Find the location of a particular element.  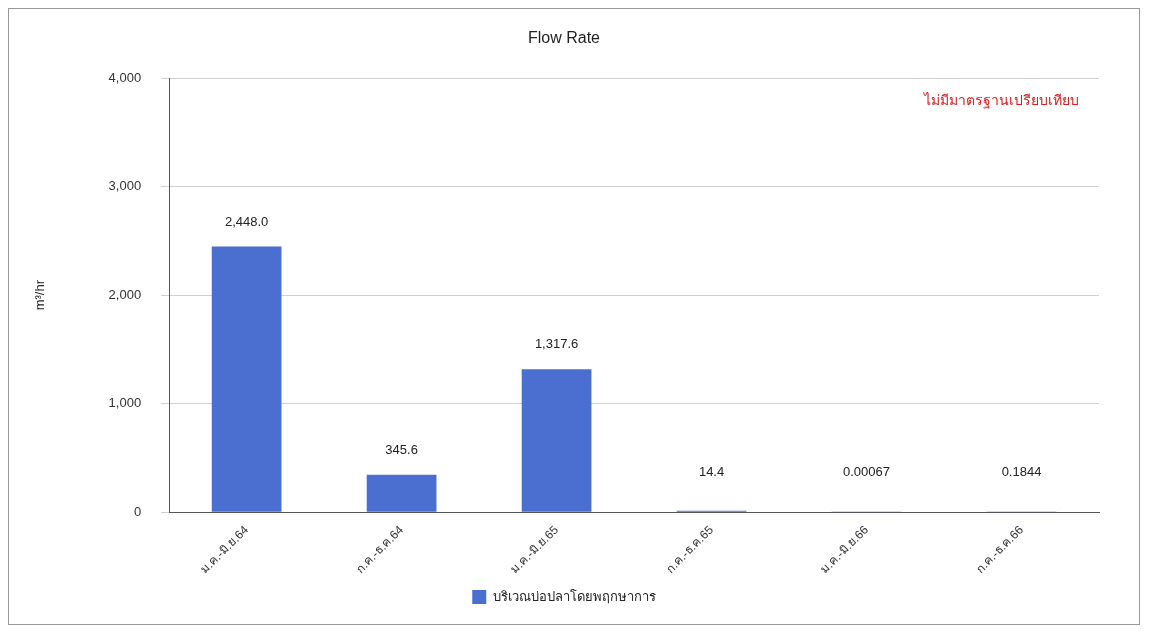

data-label: 0.00067 is located at coordinates (867, 472).